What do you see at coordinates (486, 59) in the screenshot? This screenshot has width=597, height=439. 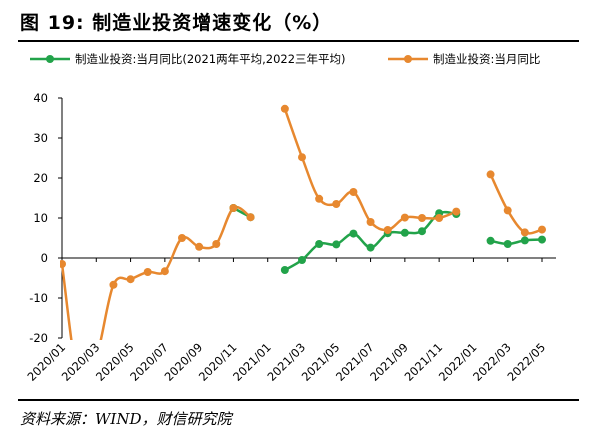 I see `legend-label-orange: 制造业投资:当月同比` at bounding box center [486, 59].